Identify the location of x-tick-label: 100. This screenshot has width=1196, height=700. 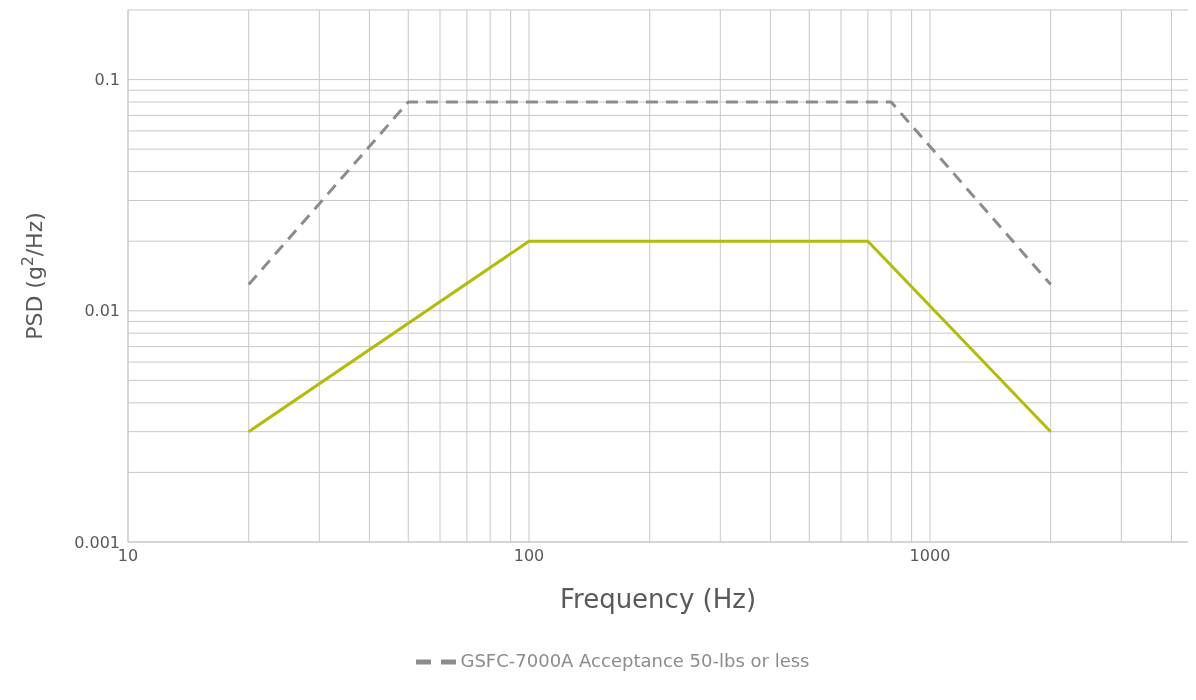
(529, 556).